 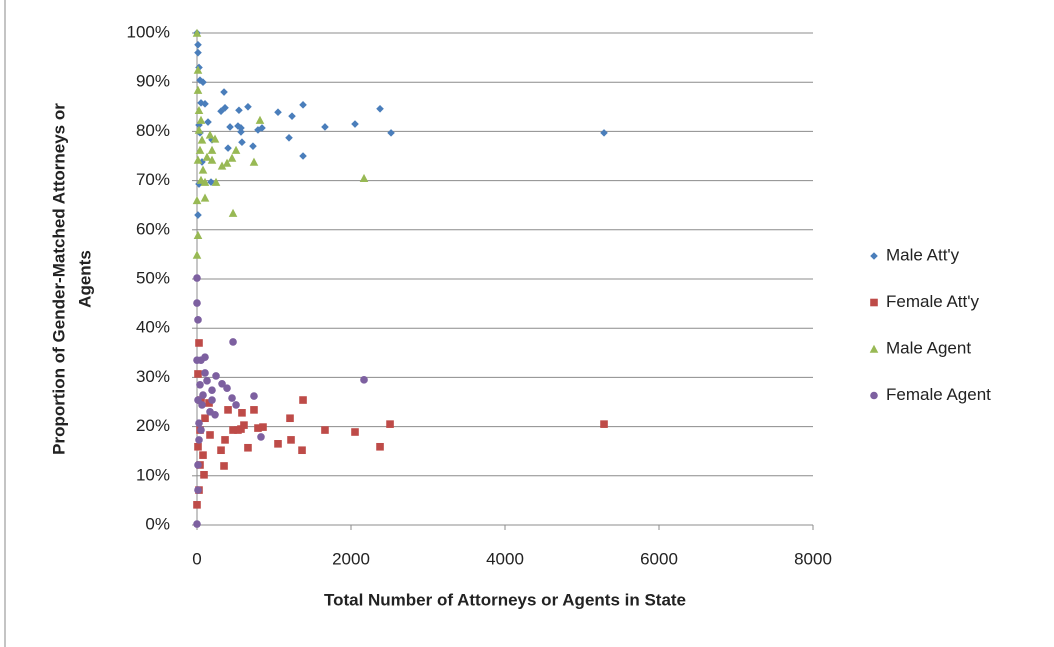 What do you see at coordinates (5, 323) in the screenshot?
I see `chart-frame` at bounding box center [5, 323].